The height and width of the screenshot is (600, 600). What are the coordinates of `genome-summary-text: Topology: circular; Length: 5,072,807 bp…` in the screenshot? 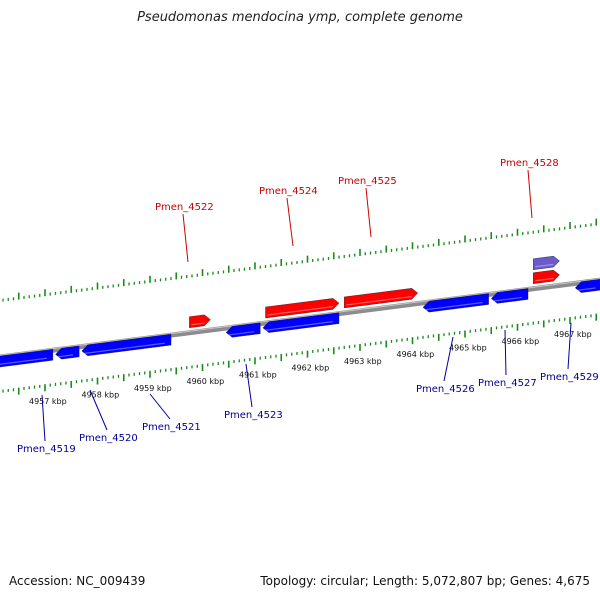 It's located at (425, 581).